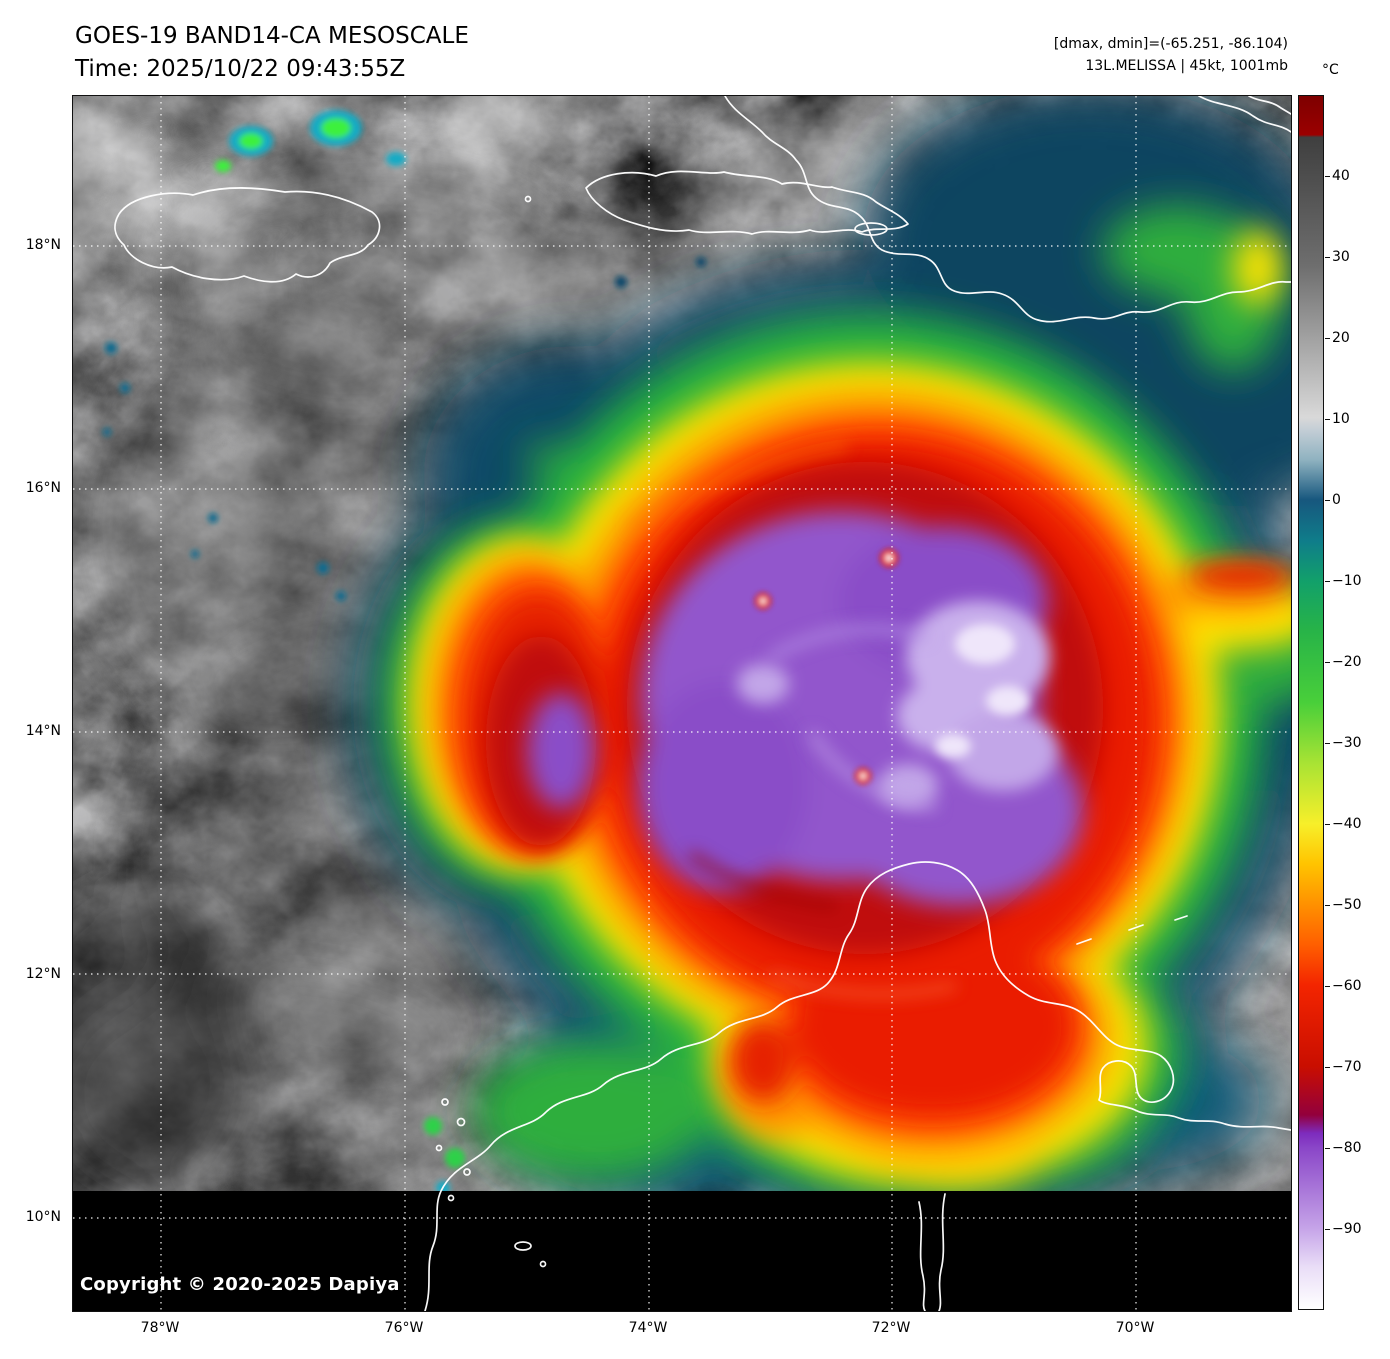 The width and height of the screenshot is (1390, 1359). I want to click on lon-label-78w: 78°W, so click(160, 1328).